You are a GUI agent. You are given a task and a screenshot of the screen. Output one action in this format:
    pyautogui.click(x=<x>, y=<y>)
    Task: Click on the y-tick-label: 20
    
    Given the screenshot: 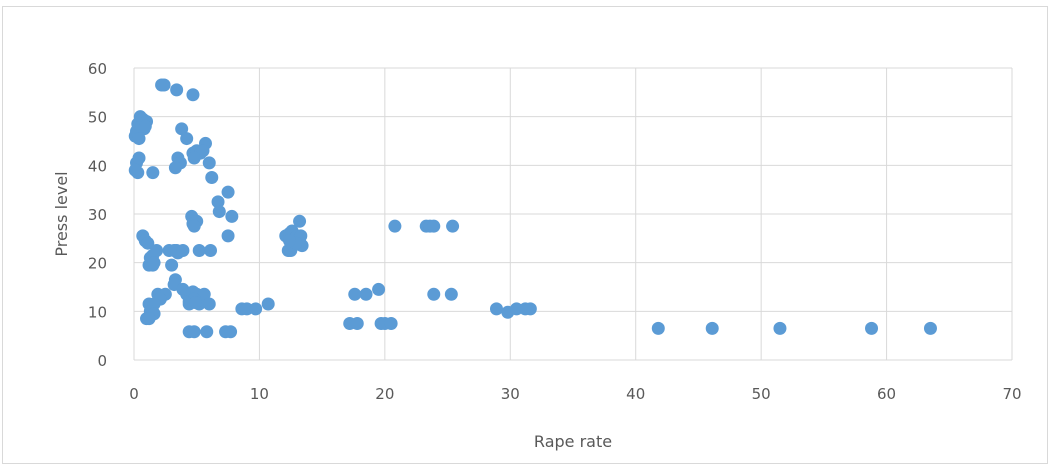 What is the action you would take?
    pyautogui.click(x=97, y=264)
    